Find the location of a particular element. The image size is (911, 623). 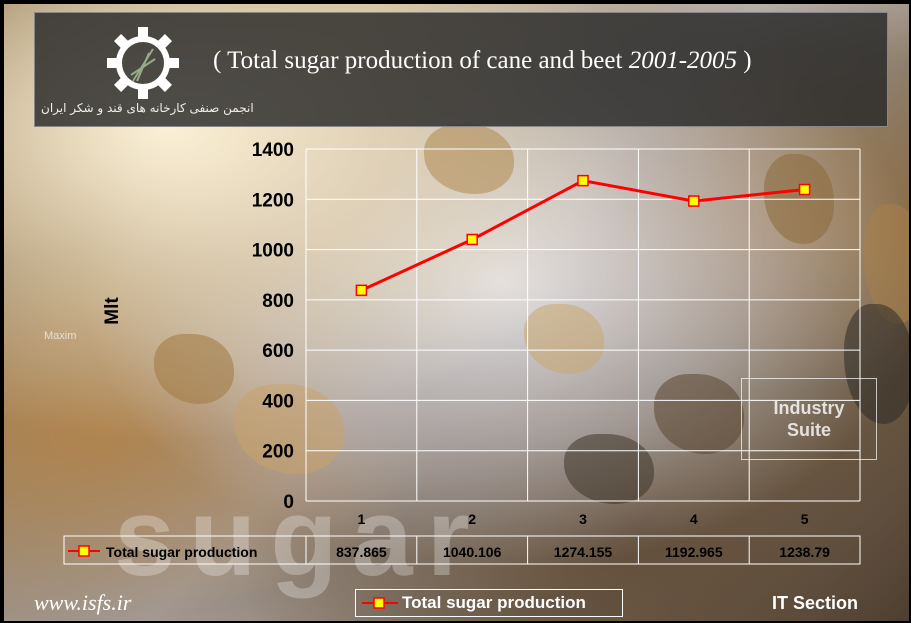

y-tick-label: 200 is located at coordinates (278, 452).